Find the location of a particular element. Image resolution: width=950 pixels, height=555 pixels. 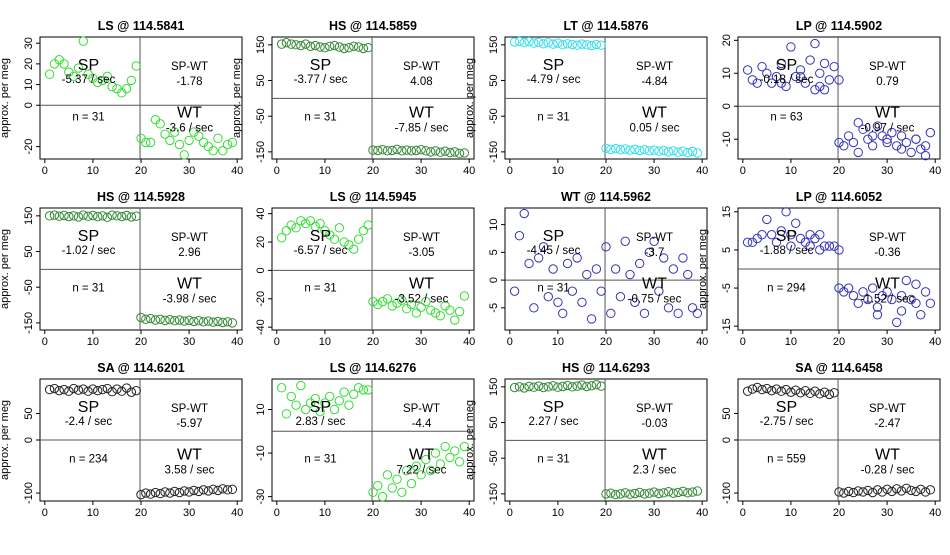

chart-1-xtick-label: 40 is located at coordinates (469, 171).